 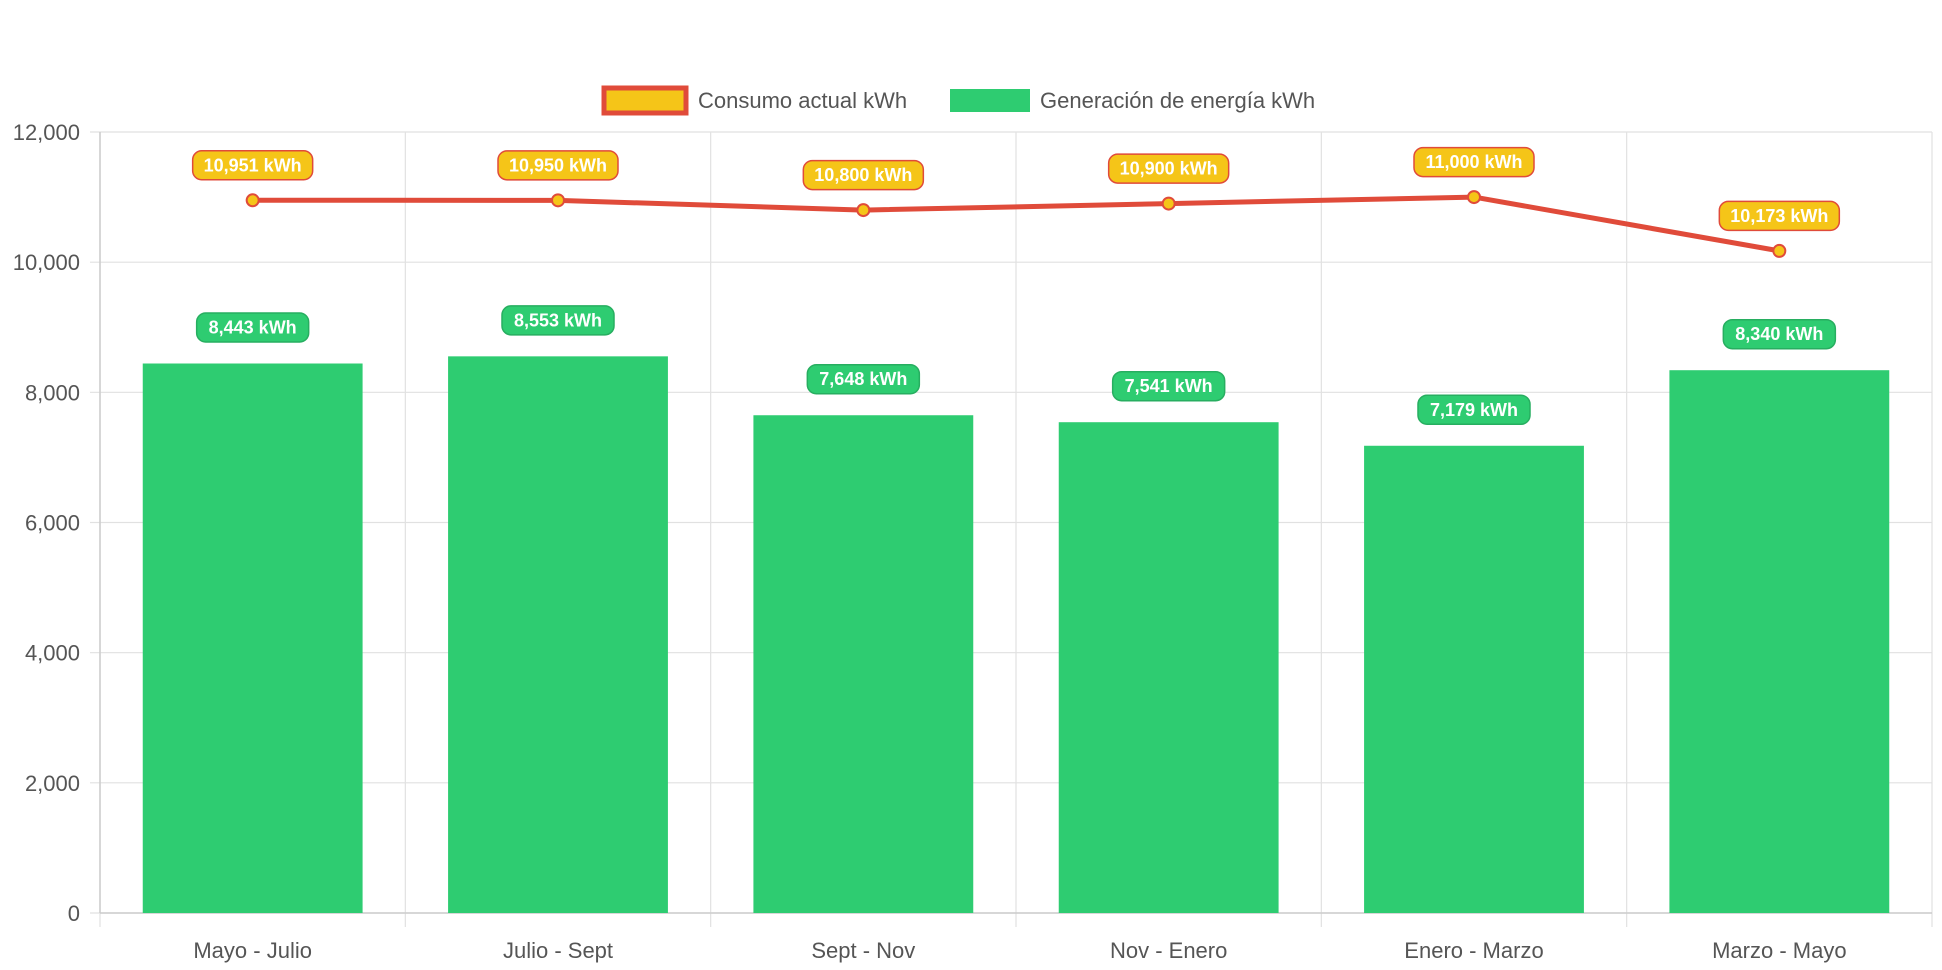 What do you see at coordinates (52, 392) in the screenshot?
I see `y-tick-label: 8,000` at bounding box center [52, 392].